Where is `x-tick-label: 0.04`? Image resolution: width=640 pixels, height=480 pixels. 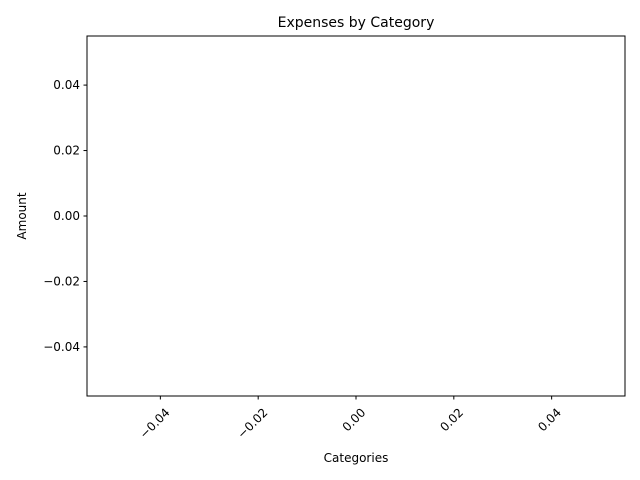
x-tick-label: 0.04 is located at coordinates (549, 419).